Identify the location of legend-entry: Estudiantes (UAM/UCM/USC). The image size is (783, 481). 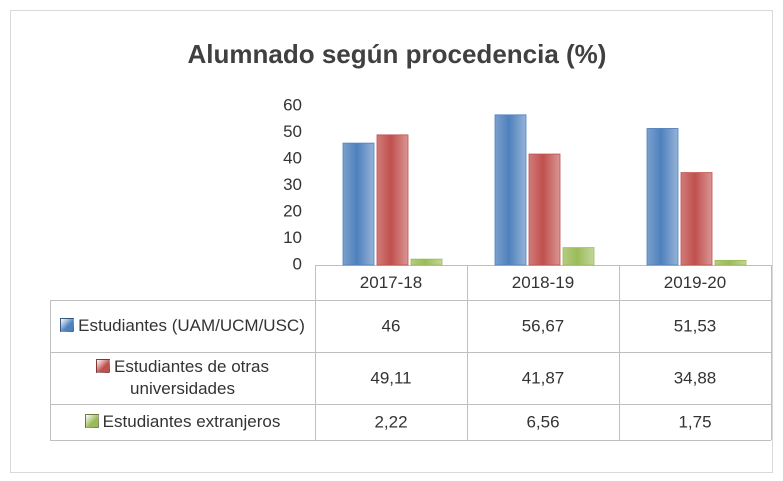
(182, 326).